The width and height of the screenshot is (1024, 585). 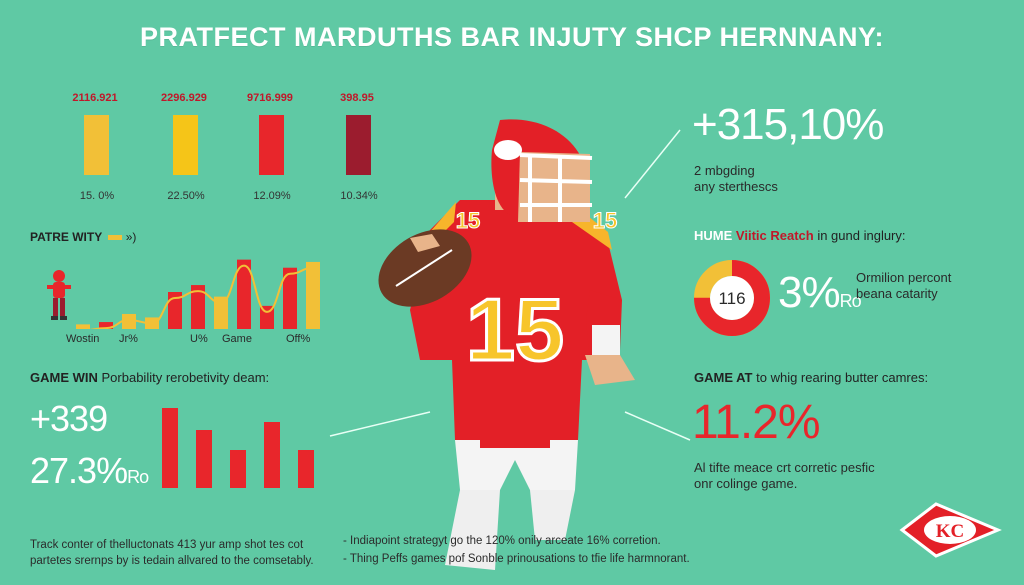 I want to click on jersey-number: 15, so click(x=515, y=329).